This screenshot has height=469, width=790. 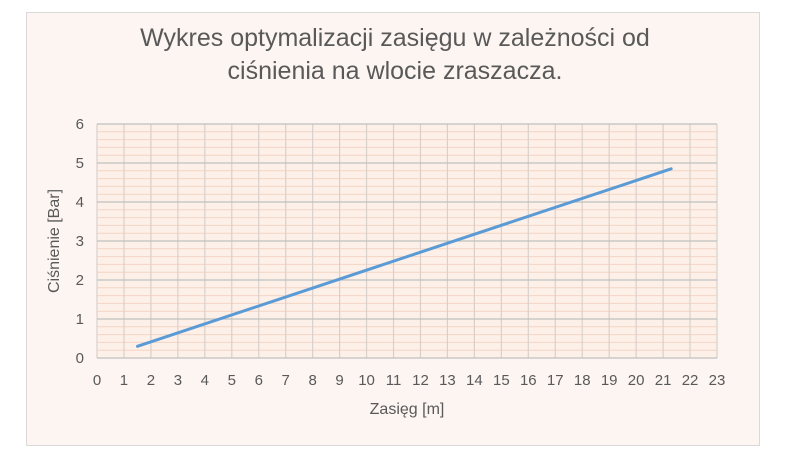 What do you see at coordinates (555, 380) in the screenshot?
I see `x-tick-label: 17` at bounding box center [555, 380].